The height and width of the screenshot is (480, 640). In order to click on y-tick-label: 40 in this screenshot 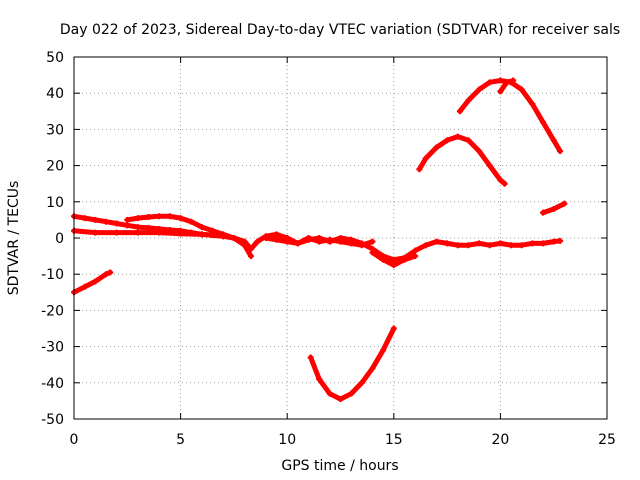, I will do `click(55, 94)`.